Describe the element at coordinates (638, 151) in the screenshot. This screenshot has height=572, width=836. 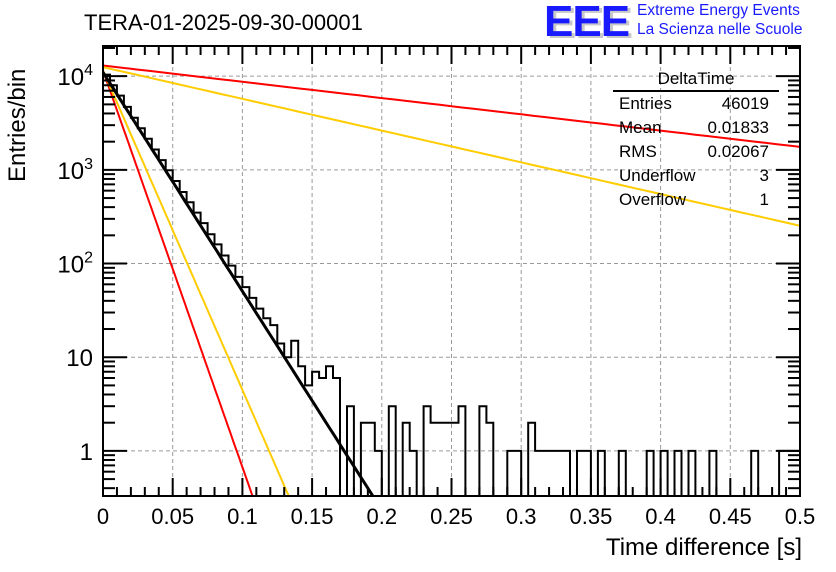
I see `stats-label: RMS` at that location.